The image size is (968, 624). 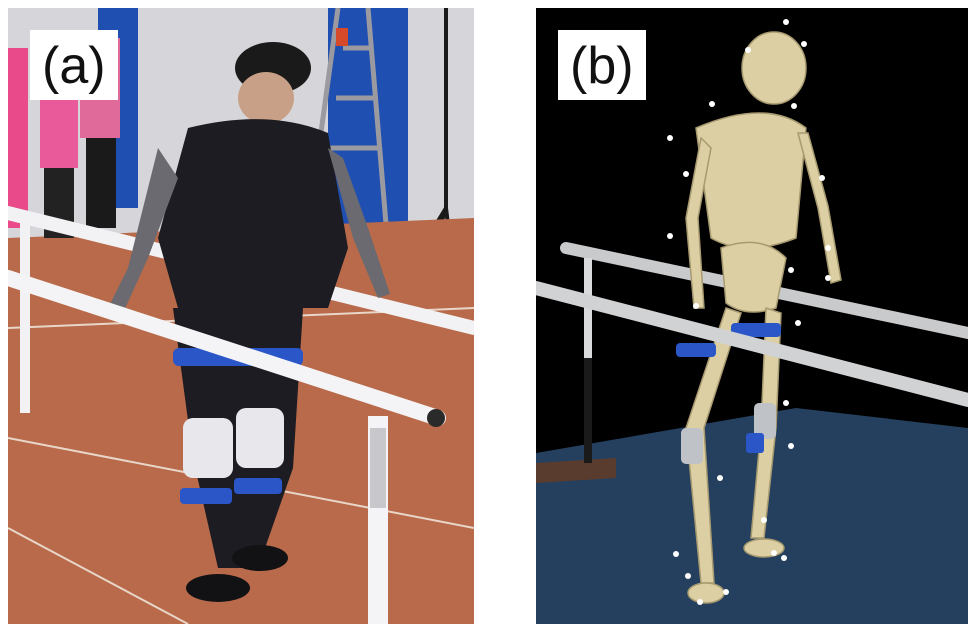 What do you see at coordinates (258, 486) in the screenshot?
I see `right-shin-cuff` at bounding box center [258, 486].